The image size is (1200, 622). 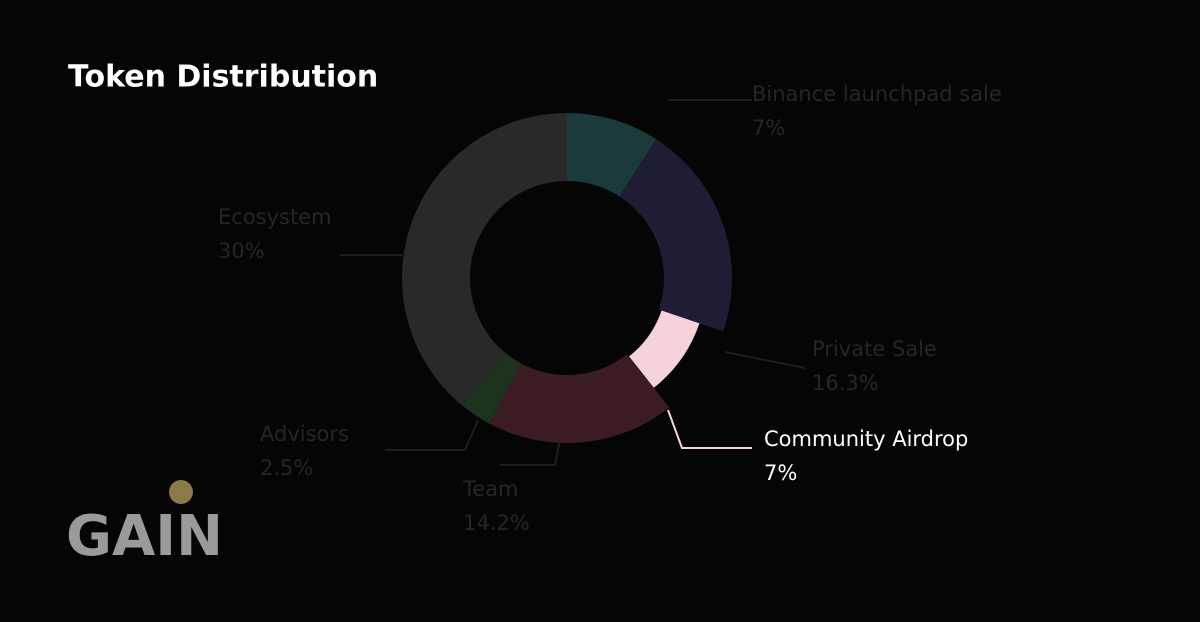 I want to click on logo-coin, so click(x=181, y=492).